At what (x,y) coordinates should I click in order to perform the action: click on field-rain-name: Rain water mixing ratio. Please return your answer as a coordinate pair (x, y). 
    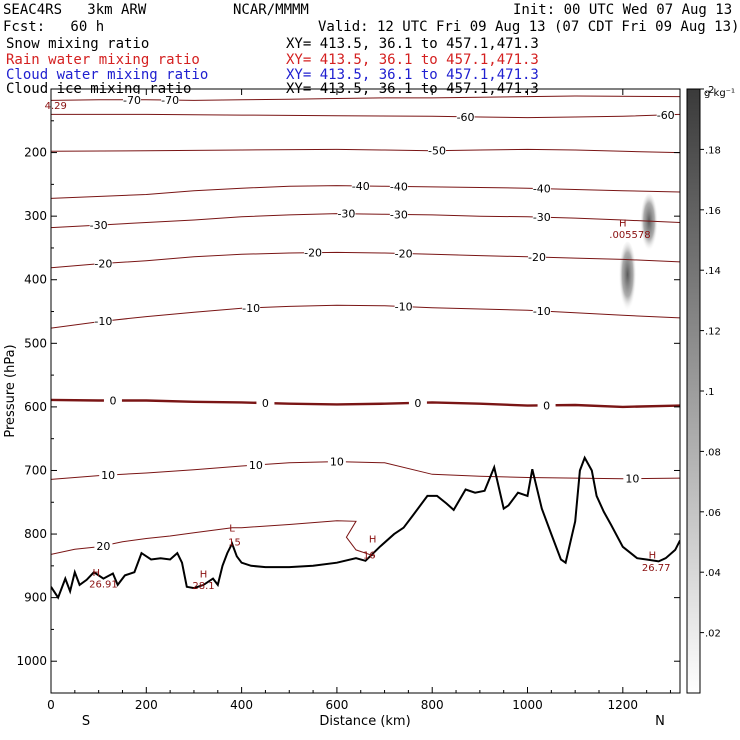
    Looking at the image, I should click on (103, 60).